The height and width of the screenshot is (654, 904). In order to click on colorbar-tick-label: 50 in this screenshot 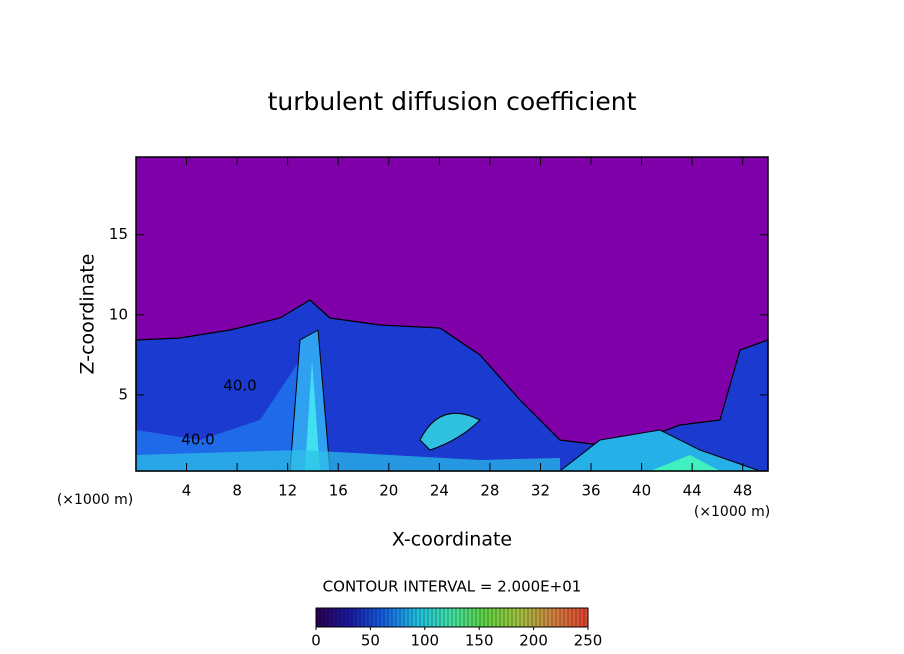, I will do `click(370, 641)`.